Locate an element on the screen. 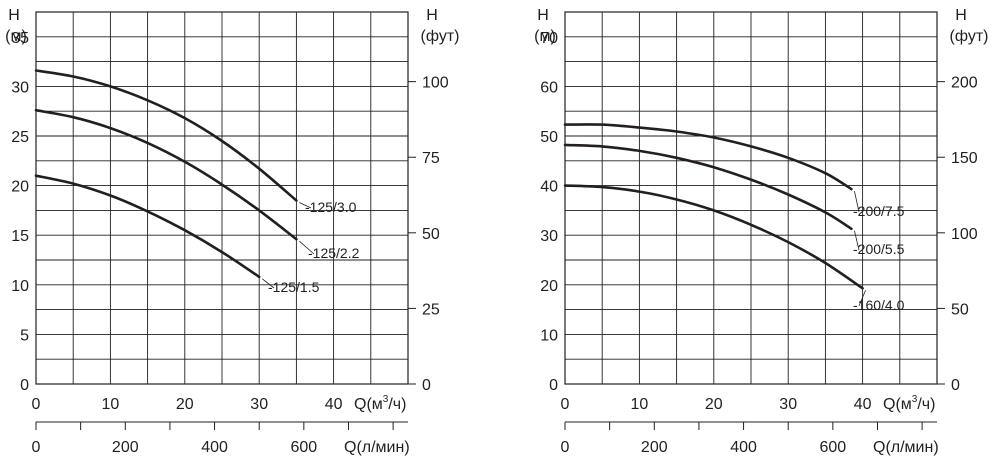 Image resolution: width=997 pixels, height=461 pixels. y-tick-label: 60 is located at coordinates (549, 87).